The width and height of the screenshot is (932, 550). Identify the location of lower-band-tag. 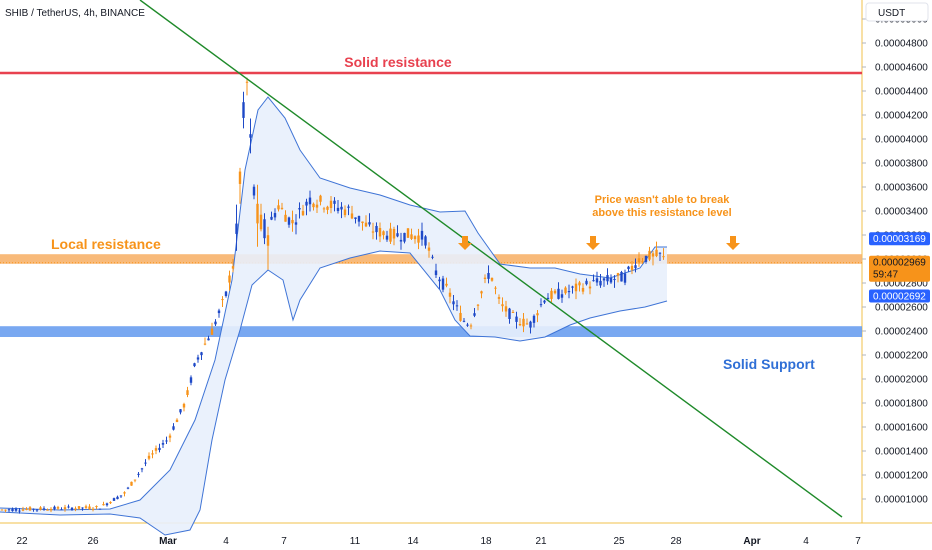
(899, 296).